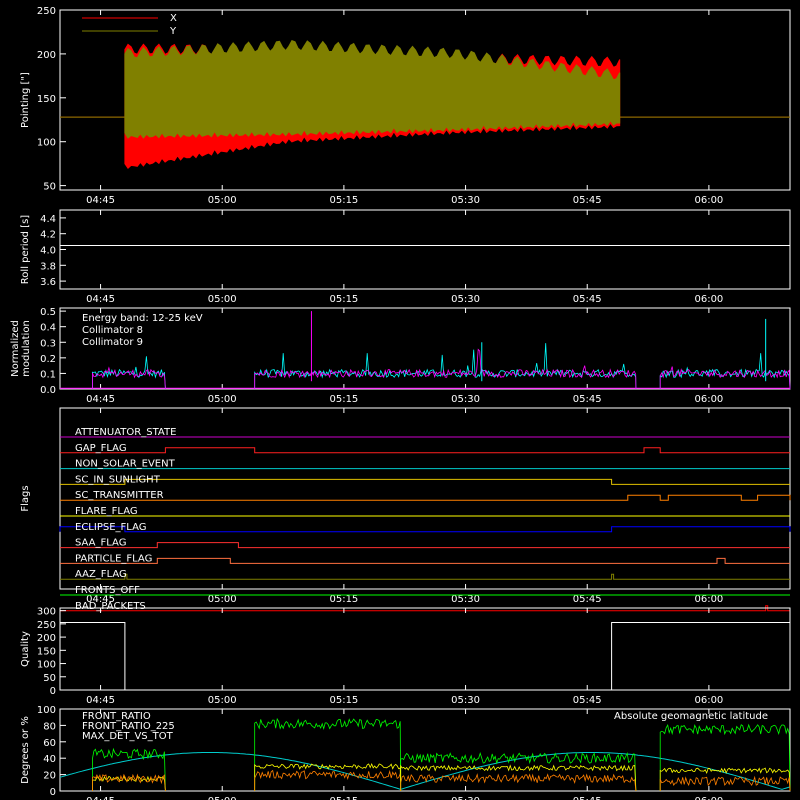 Image resolution: width=800 pixels, height=800 pixels. I want to click on flag-attenuator_state-label: ATTENUATOR_STATE, so click(125, 432).